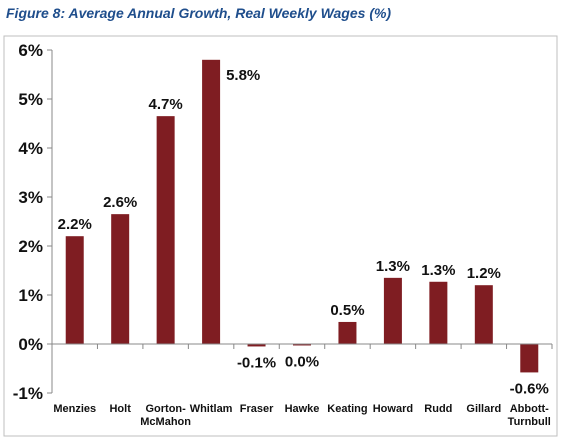 This screenshot has height=444, width=564. Describe the element at coordinates (256, 362) in the screenshot. I see `data-label: -0.1%` at that location.